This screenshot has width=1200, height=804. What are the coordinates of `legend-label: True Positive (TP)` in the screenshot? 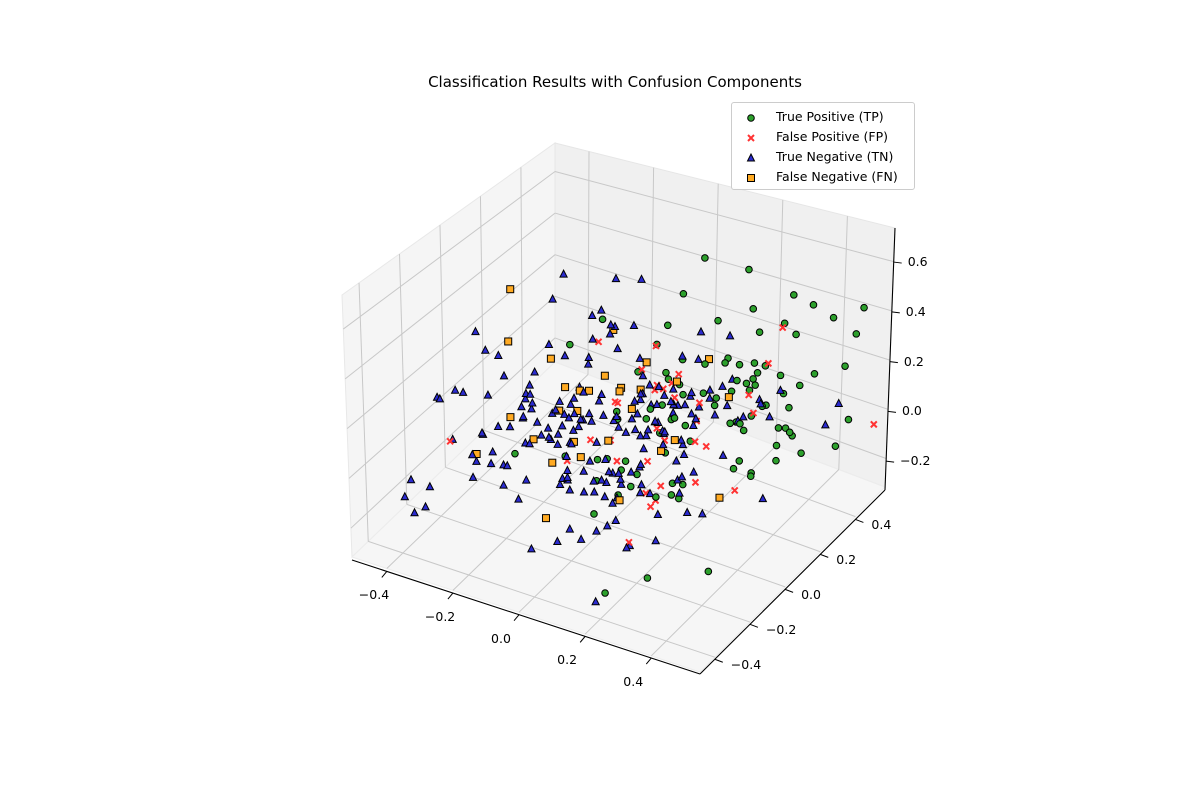 It's located at (830, 116).